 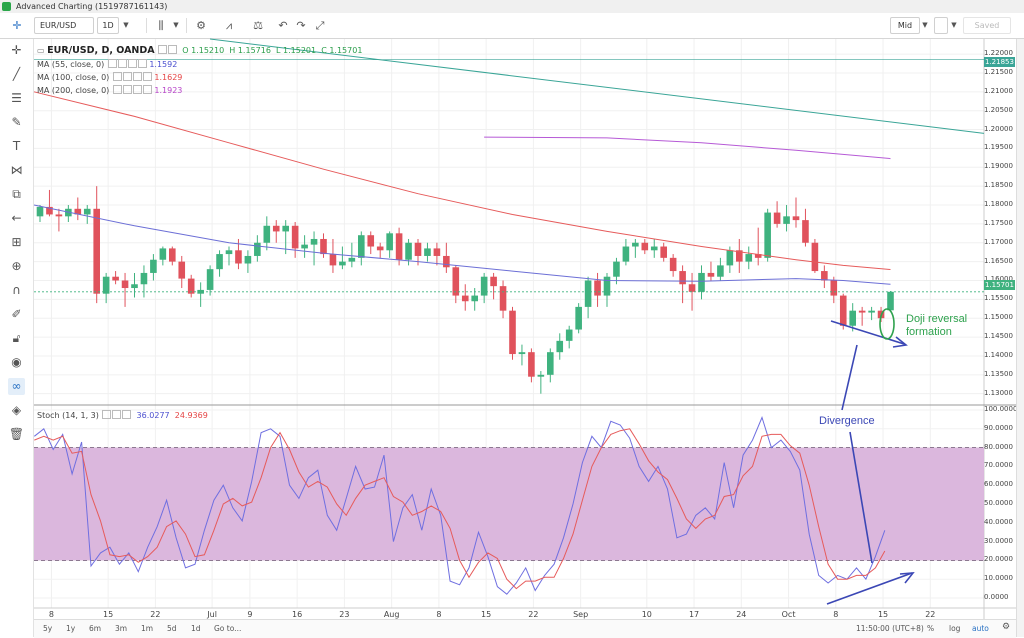 What do you see at coordinates (998, 298) in the screenshot?
I see `price-tick-label: 1.15500` at bounding box center [998, 298].